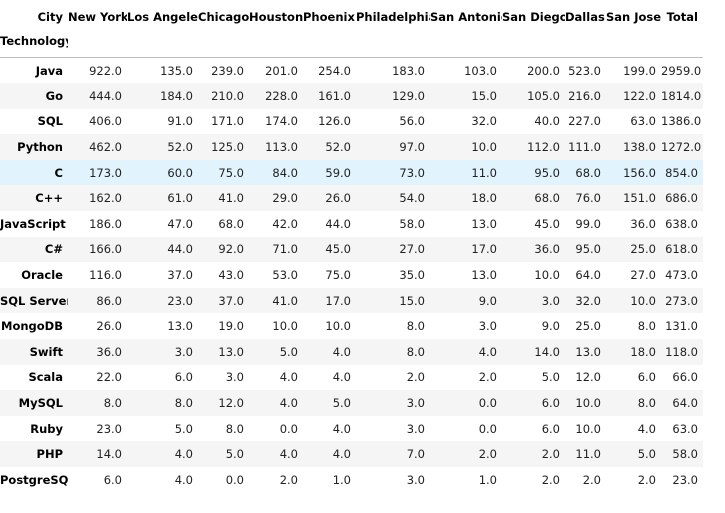 The image size is (725, 513). What do you see at coordinates (547, 249) in the screenshot?
I see `cell: 36.0` at bounding box center [547, 249].